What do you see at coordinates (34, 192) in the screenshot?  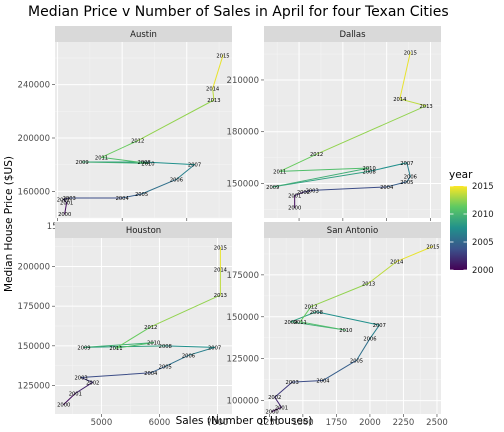 I see `y-tick-label: 160000` at bounding box center [34, 192].